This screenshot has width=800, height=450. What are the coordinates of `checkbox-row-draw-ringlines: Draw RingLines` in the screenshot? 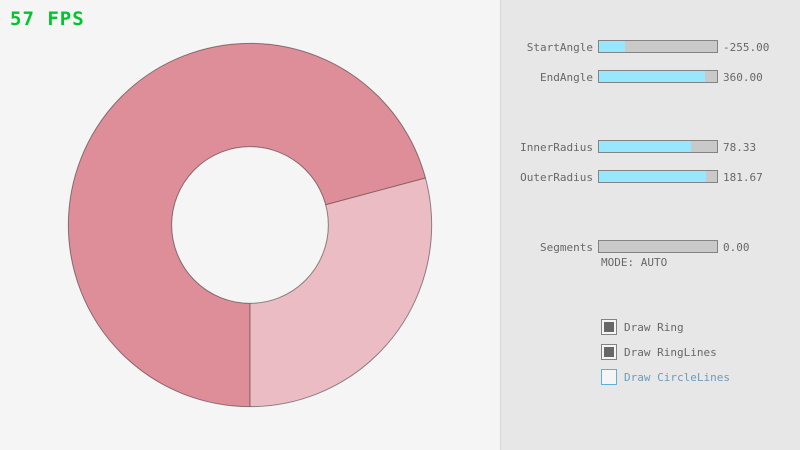 It's located at (659, 352).